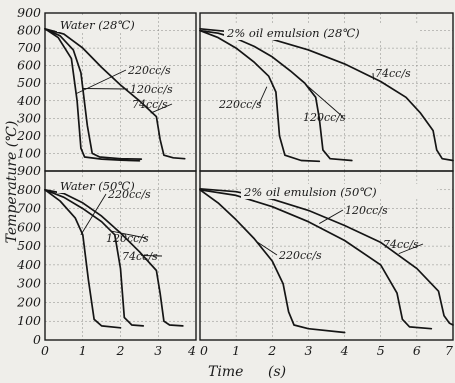  I want to click on cooling-curve-top-left-120cc-per-s, so click(93, 93).